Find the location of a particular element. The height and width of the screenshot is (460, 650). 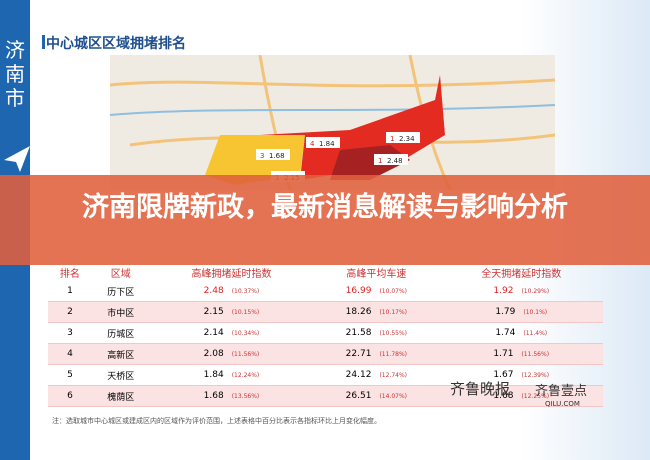

metric-cell: 2.08 (11.56%) is located at coordinates (231, 354).